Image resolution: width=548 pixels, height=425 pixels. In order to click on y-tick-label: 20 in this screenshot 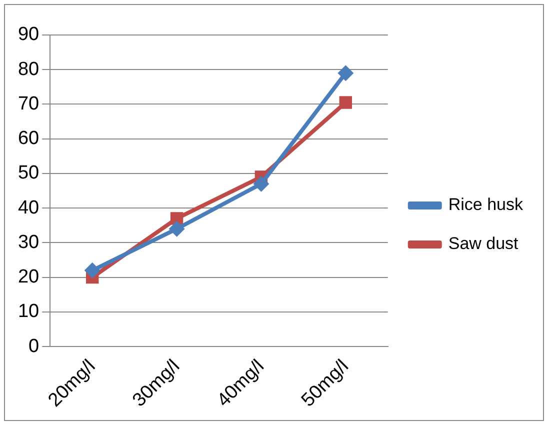, I will do `click(29, 277)`.